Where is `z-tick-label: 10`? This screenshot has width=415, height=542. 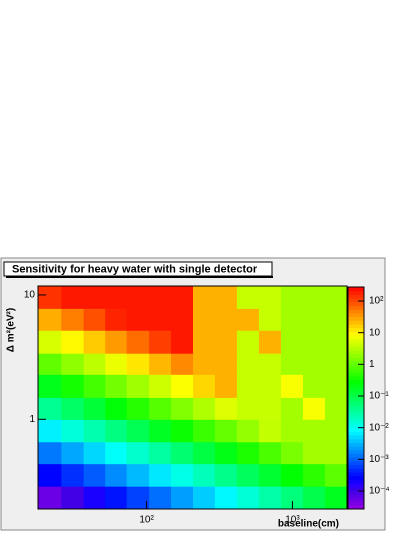
z-tick-label: 10 is located at coordinates (375, 332).